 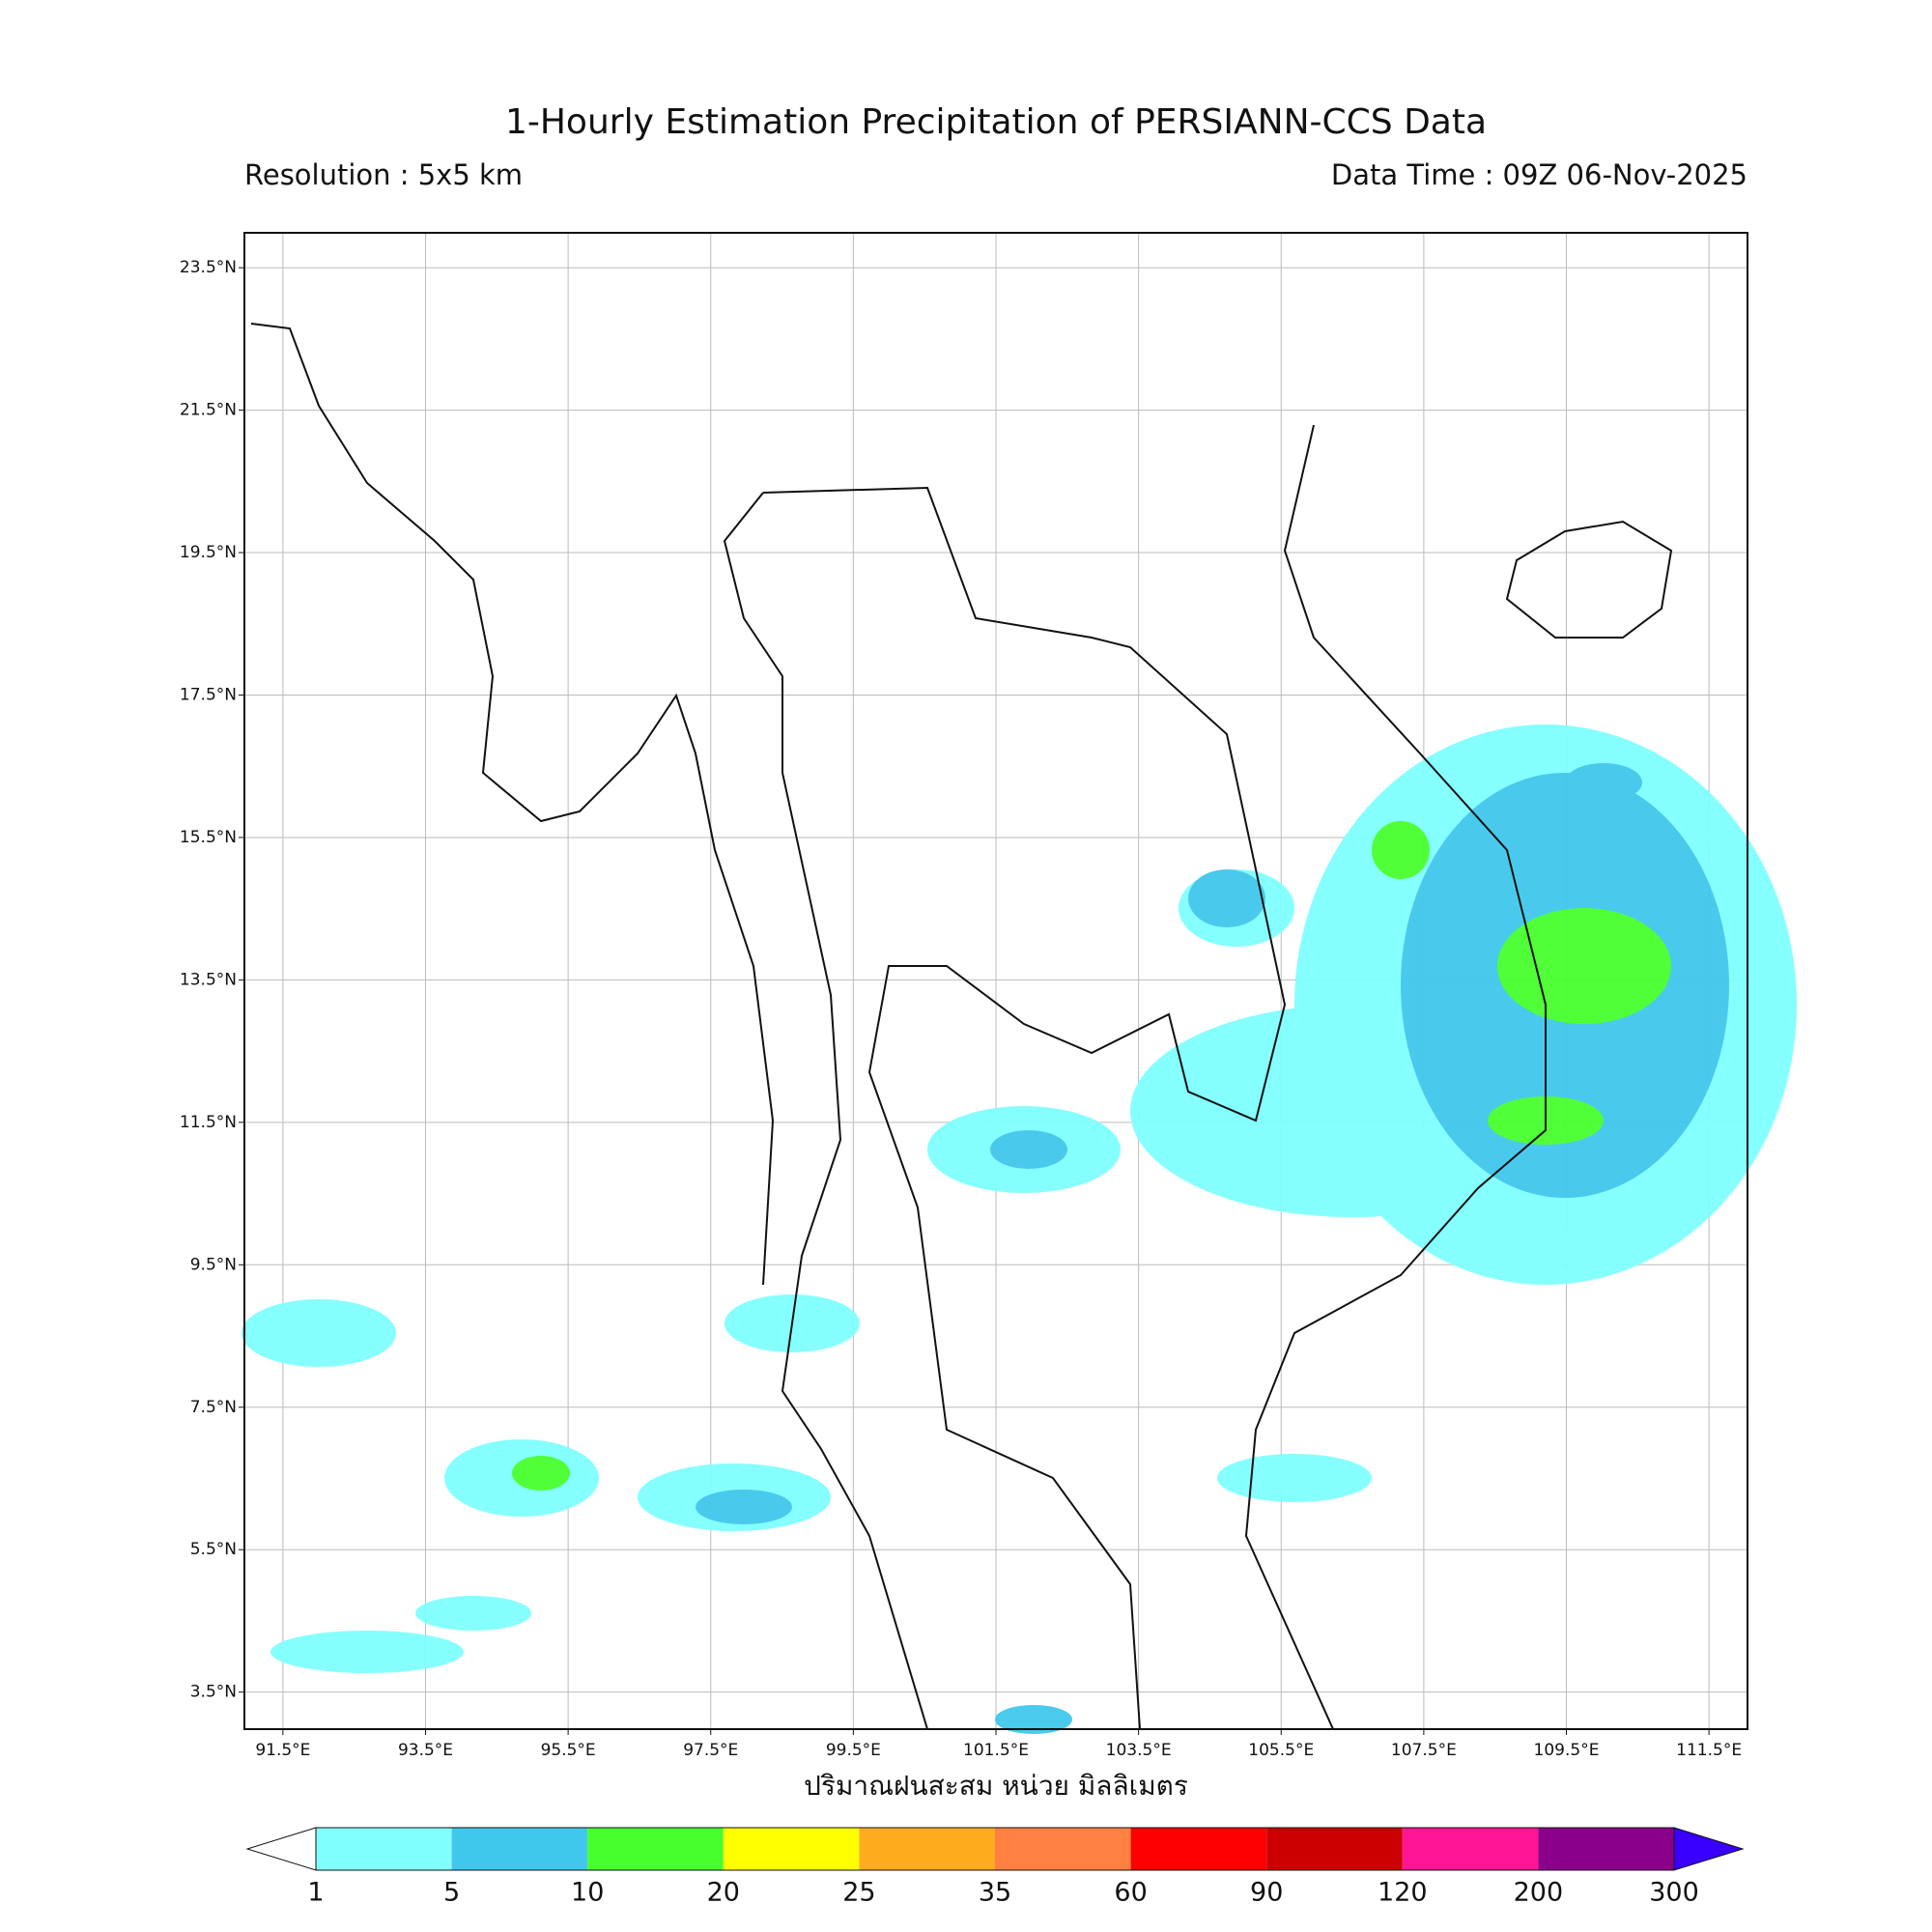 I want to click on colorbar-label: ปริมาณฝนสะสม หน่วย มิลลิเมตร, so click(x=996, y=1786).